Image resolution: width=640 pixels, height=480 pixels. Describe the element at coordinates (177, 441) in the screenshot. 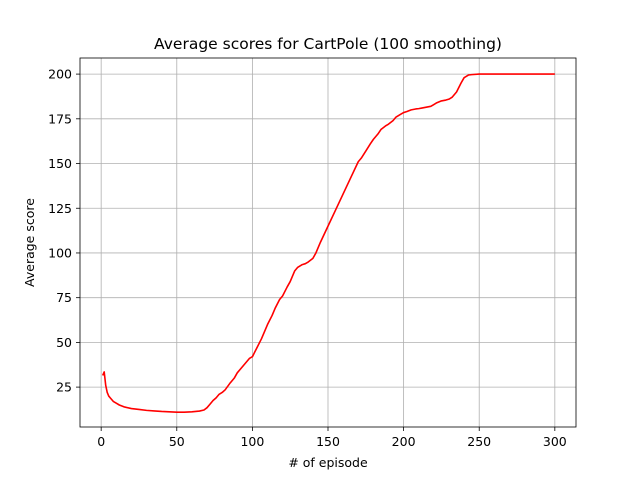

I see `x-tick-label: 50` at that location.